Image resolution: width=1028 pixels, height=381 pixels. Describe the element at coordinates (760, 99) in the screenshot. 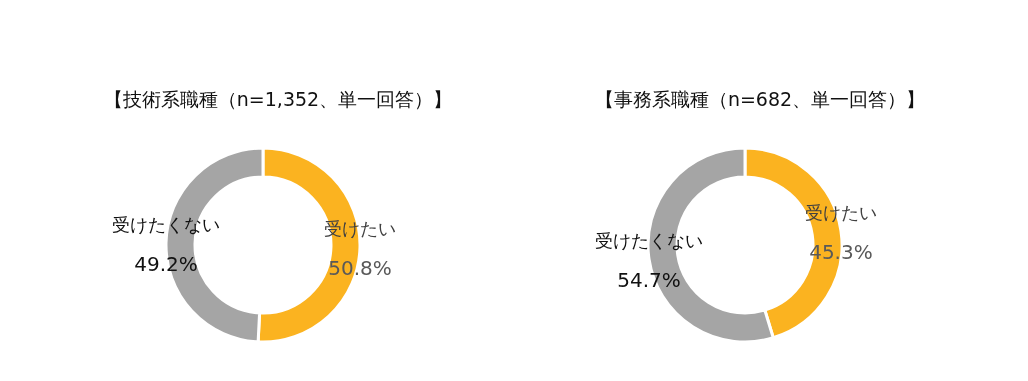

I see `chart-title: 【事務系職種（n=682、単一回答）】` at that location.